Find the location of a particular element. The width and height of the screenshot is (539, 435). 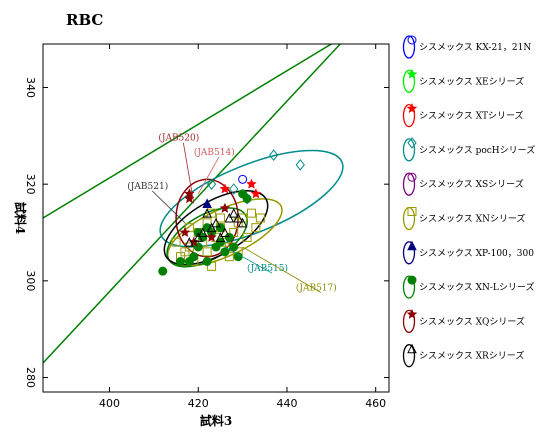

annotation-label-4: (JAB517) is located at coordinates (316, 288).